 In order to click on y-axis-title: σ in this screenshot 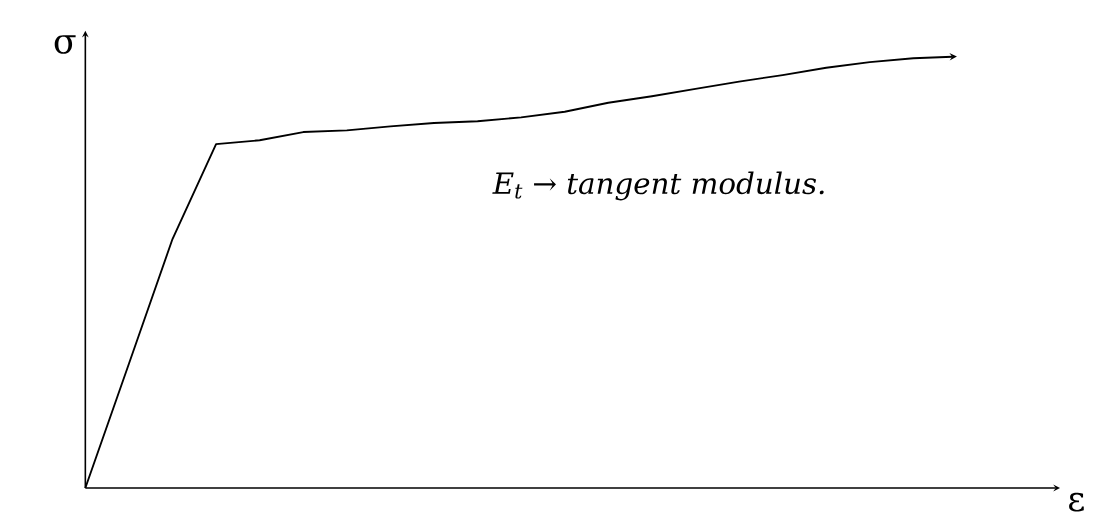, I will do `click(65, 44)`.